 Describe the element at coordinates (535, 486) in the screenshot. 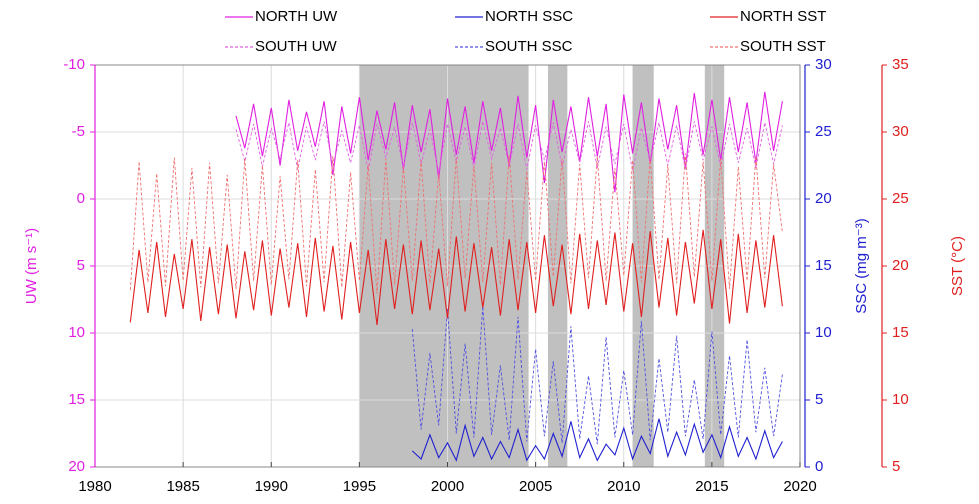

I see `x-tick-label: 2005` at that location.